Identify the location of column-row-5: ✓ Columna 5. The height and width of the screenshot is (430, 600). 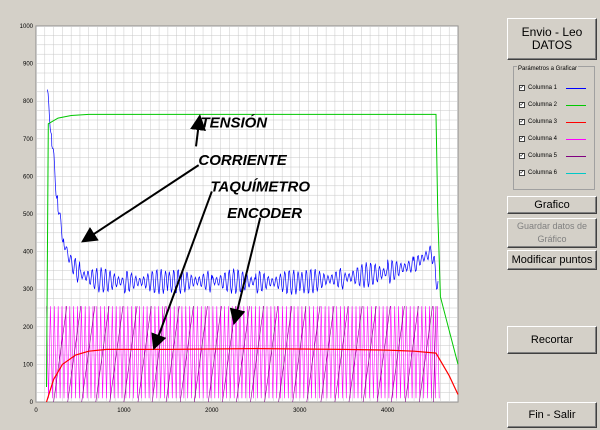
(556, 156).